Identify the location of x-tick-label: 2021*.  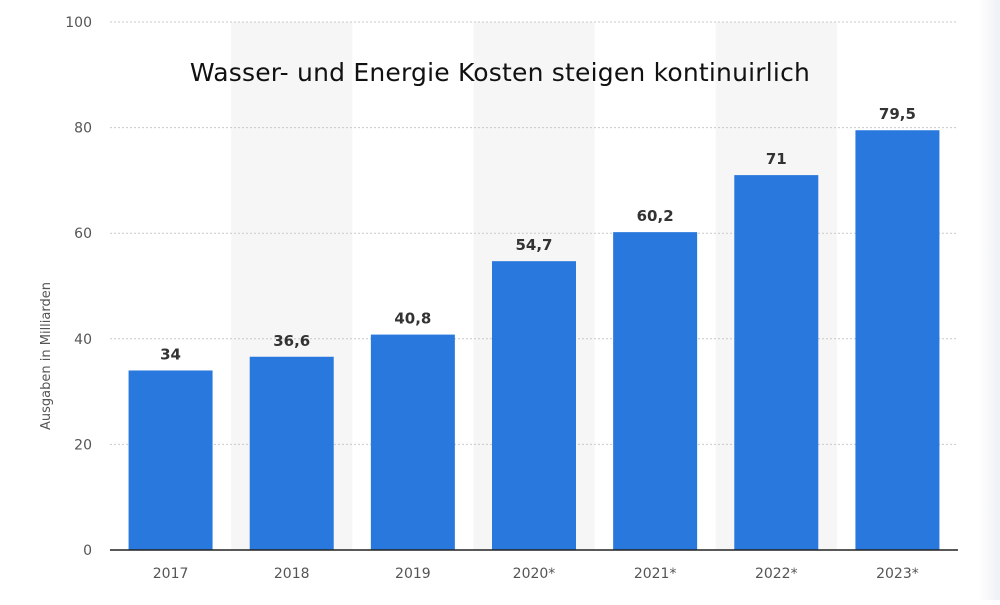
(655, 574).